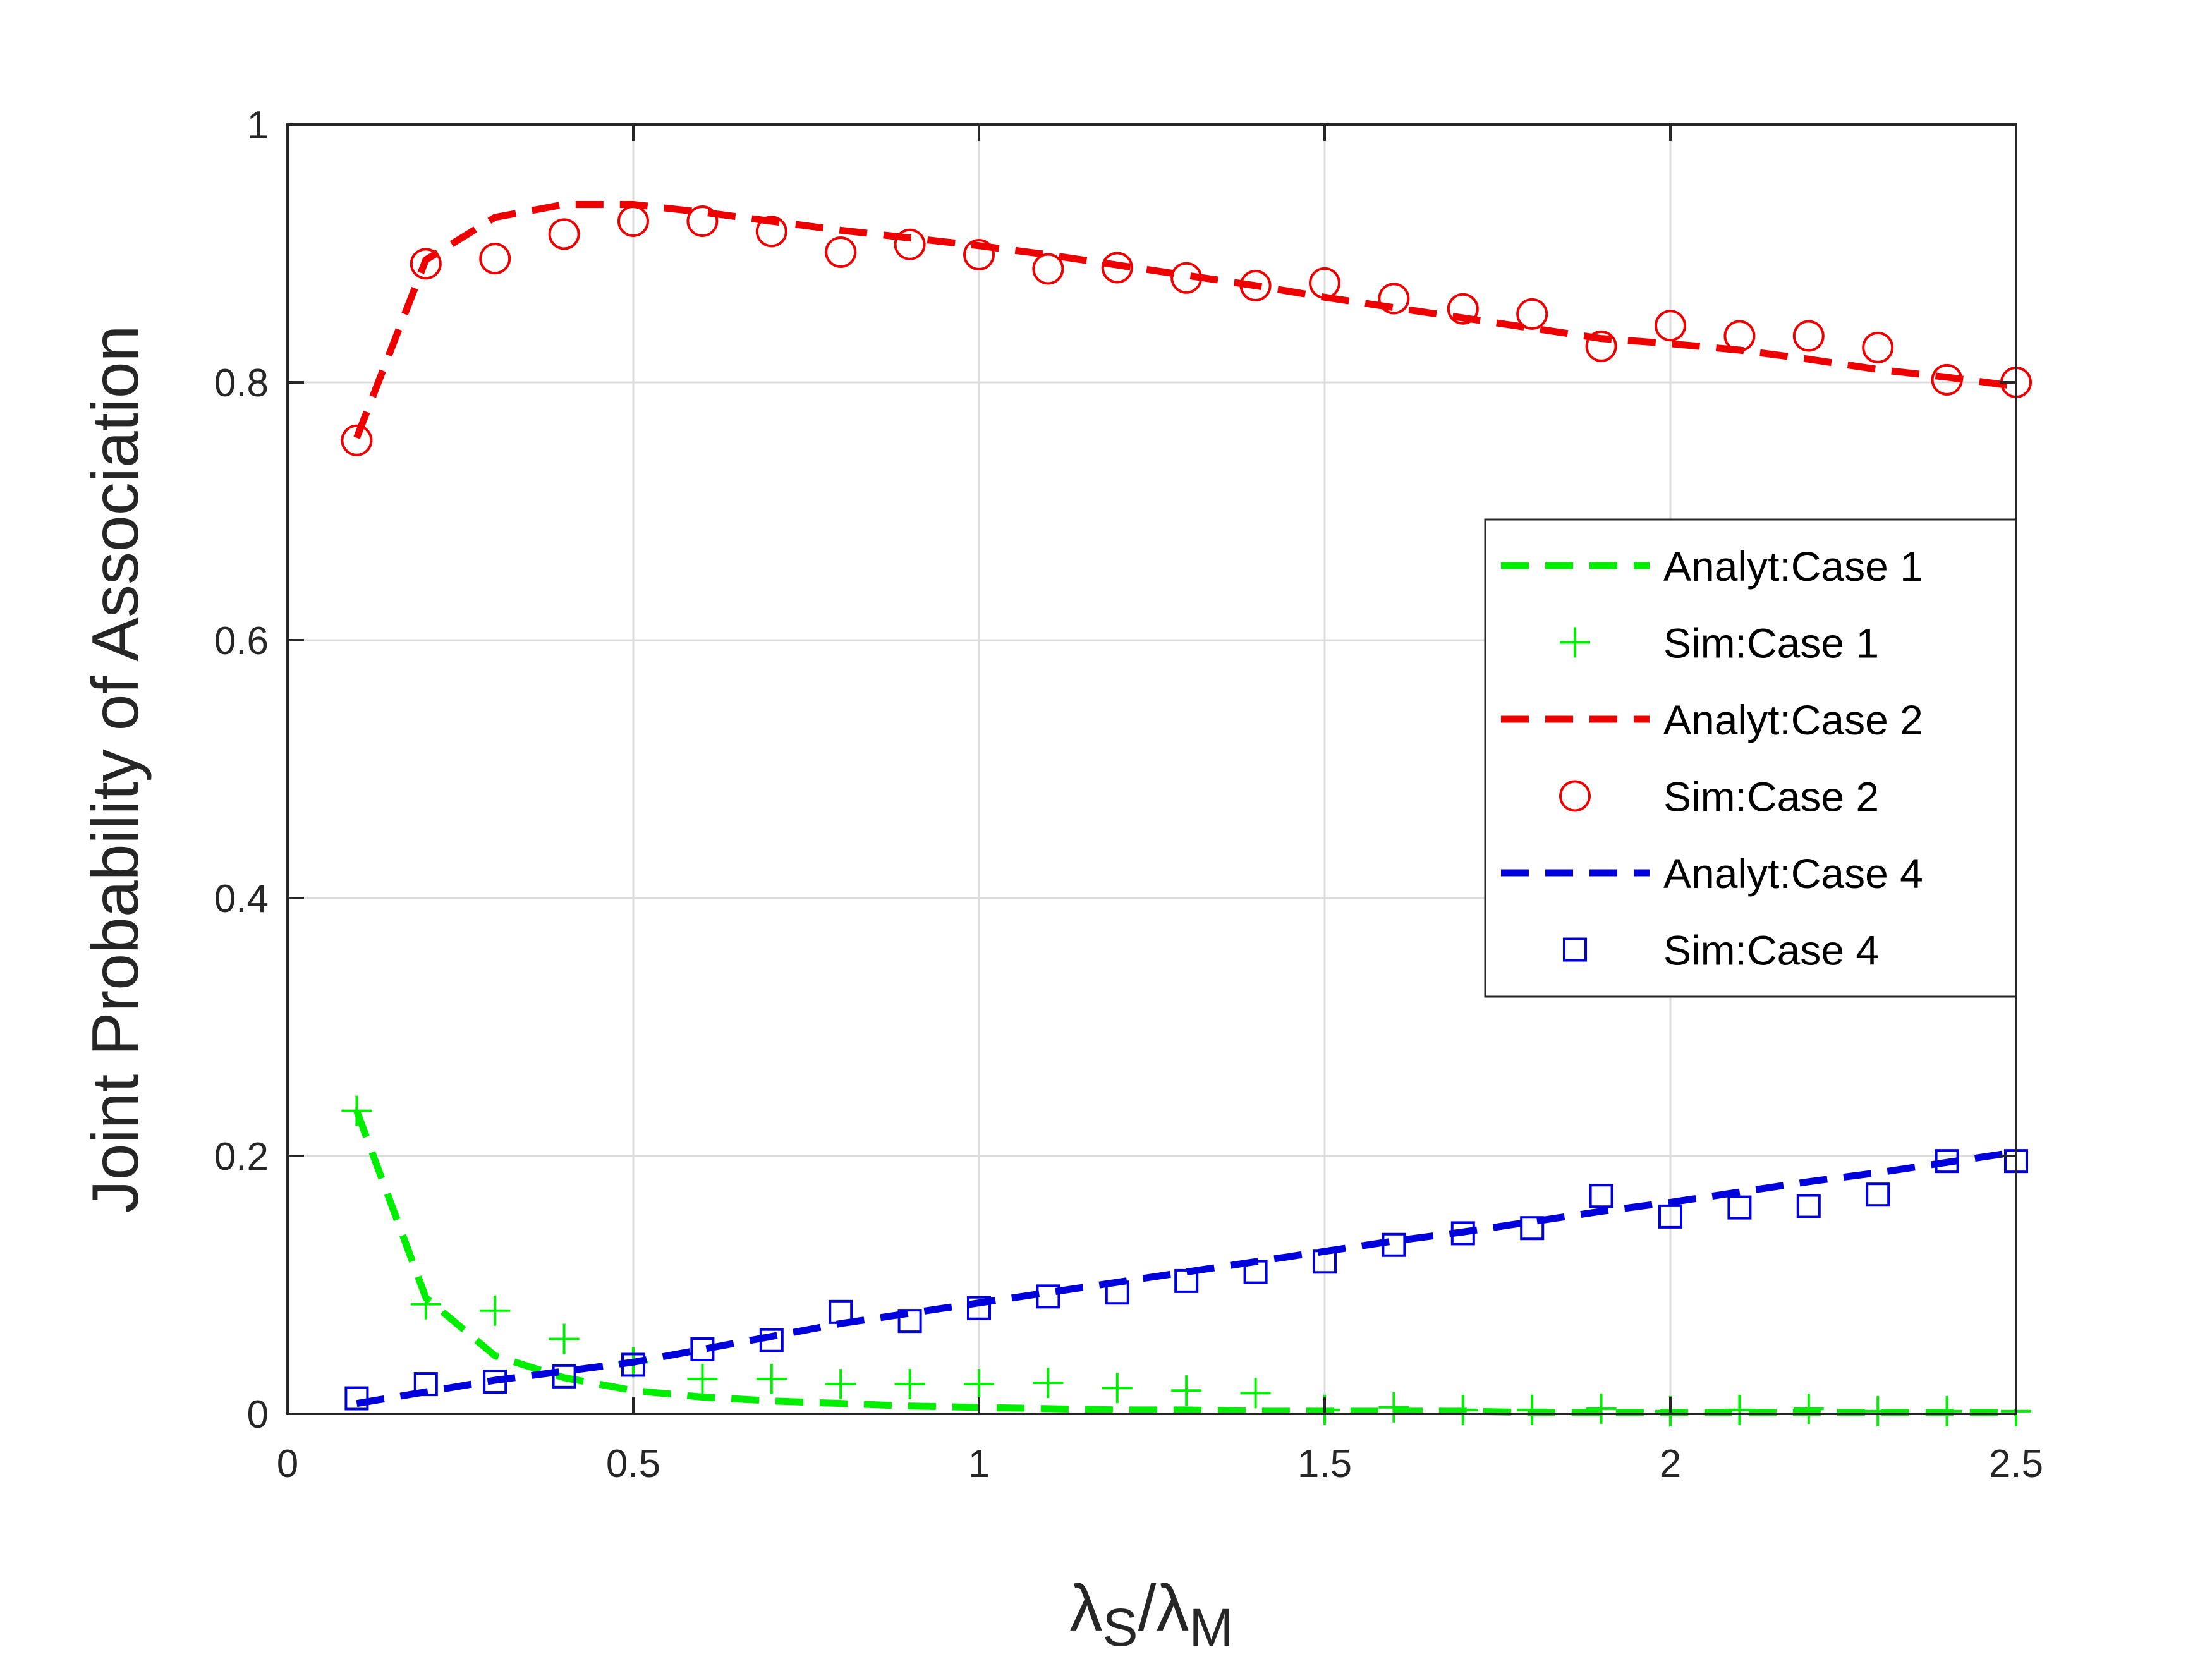 This screenshot has width=2212, height=1659. I want to click on x-axis-label-lambda-m: λ, so click(1172, 1608).